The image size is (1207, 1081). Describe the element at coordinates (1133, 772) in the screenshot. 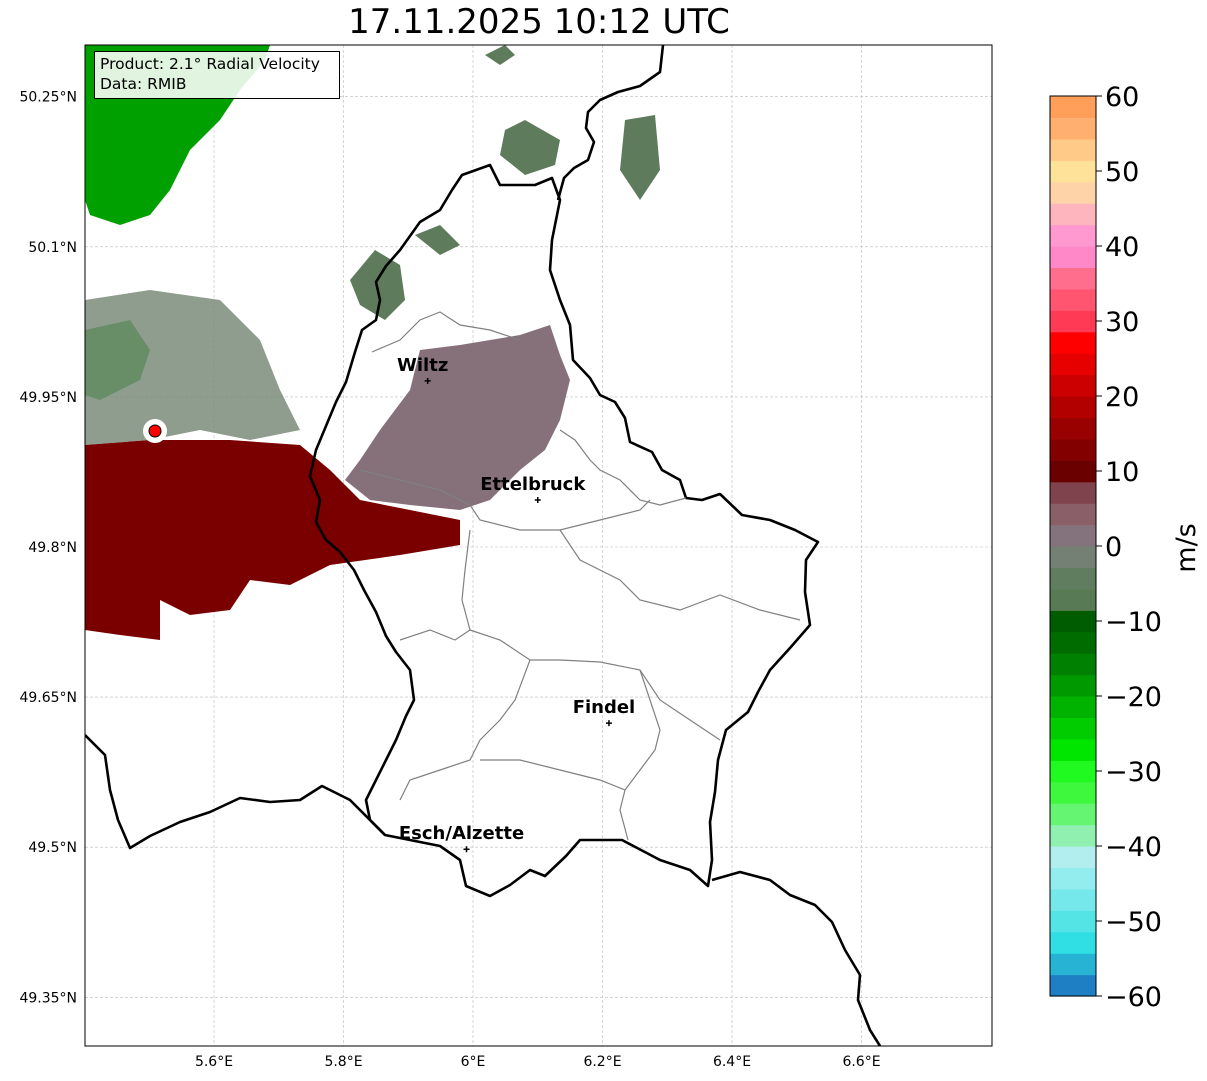

I see `colorbar-tick-label: −30` at that location.